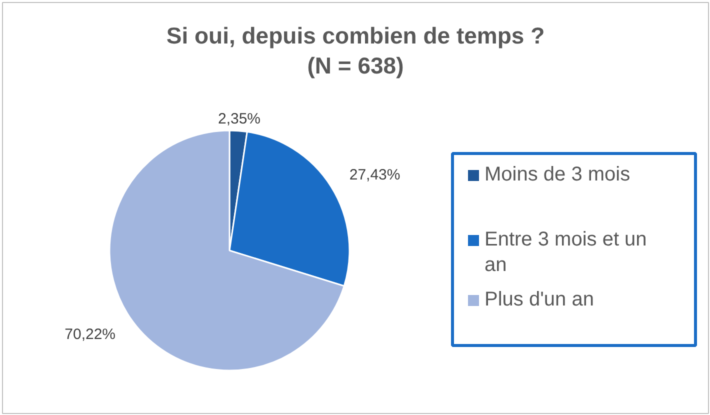 This screenshot has width=710, height=415. Describe the element at coordinates (557, 175) in the screenshot. I see `legend-label: Moins de 3 mois` at that location.